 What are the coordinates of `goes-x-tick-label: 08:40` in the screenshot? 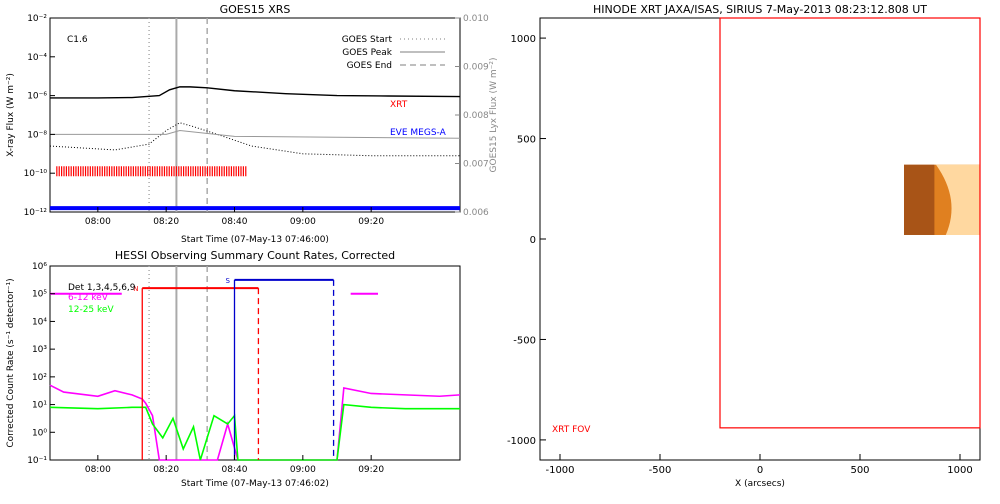 It's located at (235, 222).